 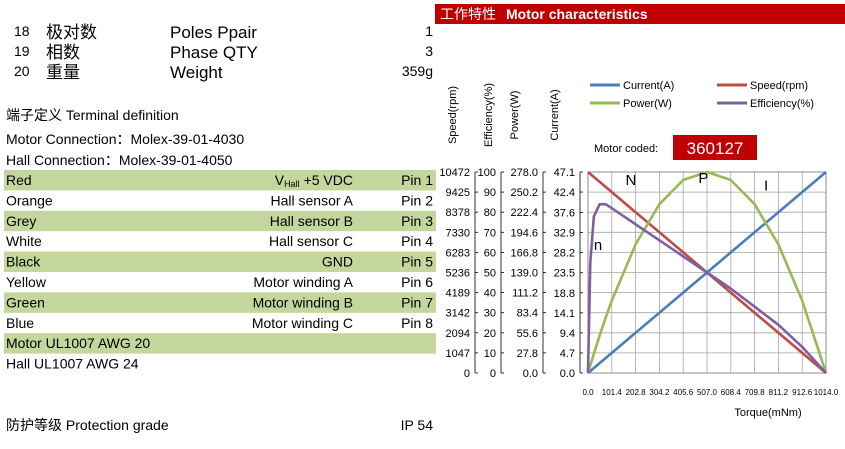 I want to click on spec-no: 18, so click(x=22, y=31).